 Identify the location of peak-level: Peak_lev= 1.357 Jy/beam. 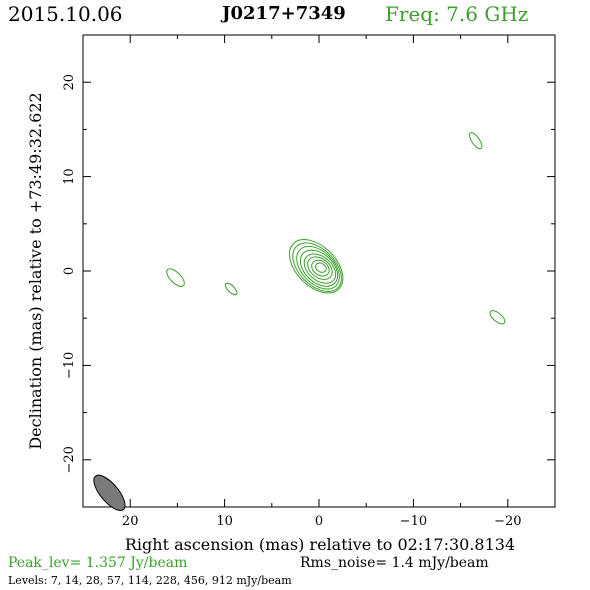
(98, 563).